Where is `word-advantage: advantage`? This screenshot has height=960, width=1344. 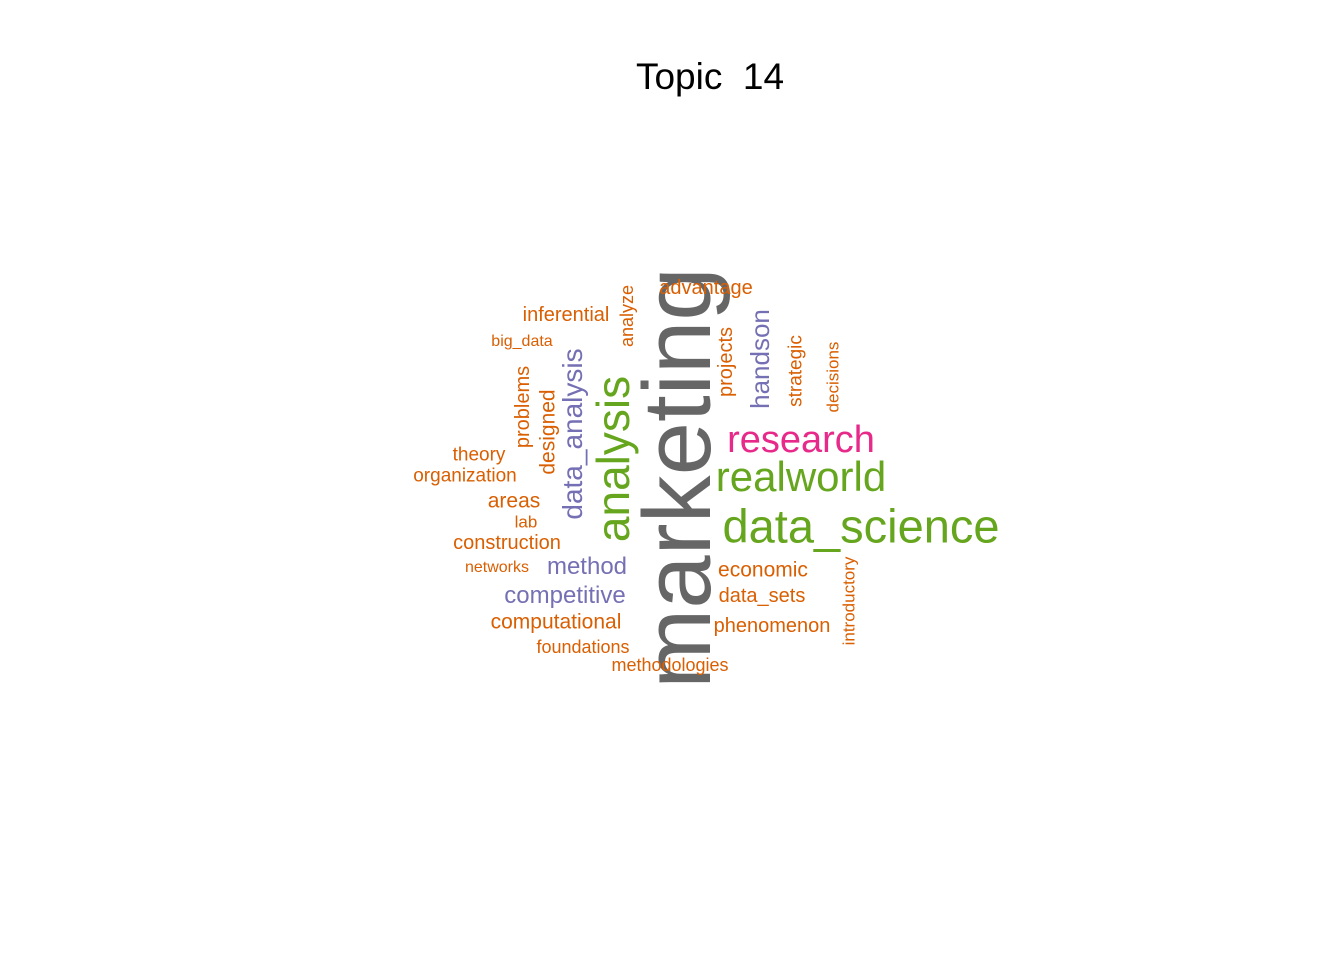
word-advantage: advantage is located at coordinates (706, 288).